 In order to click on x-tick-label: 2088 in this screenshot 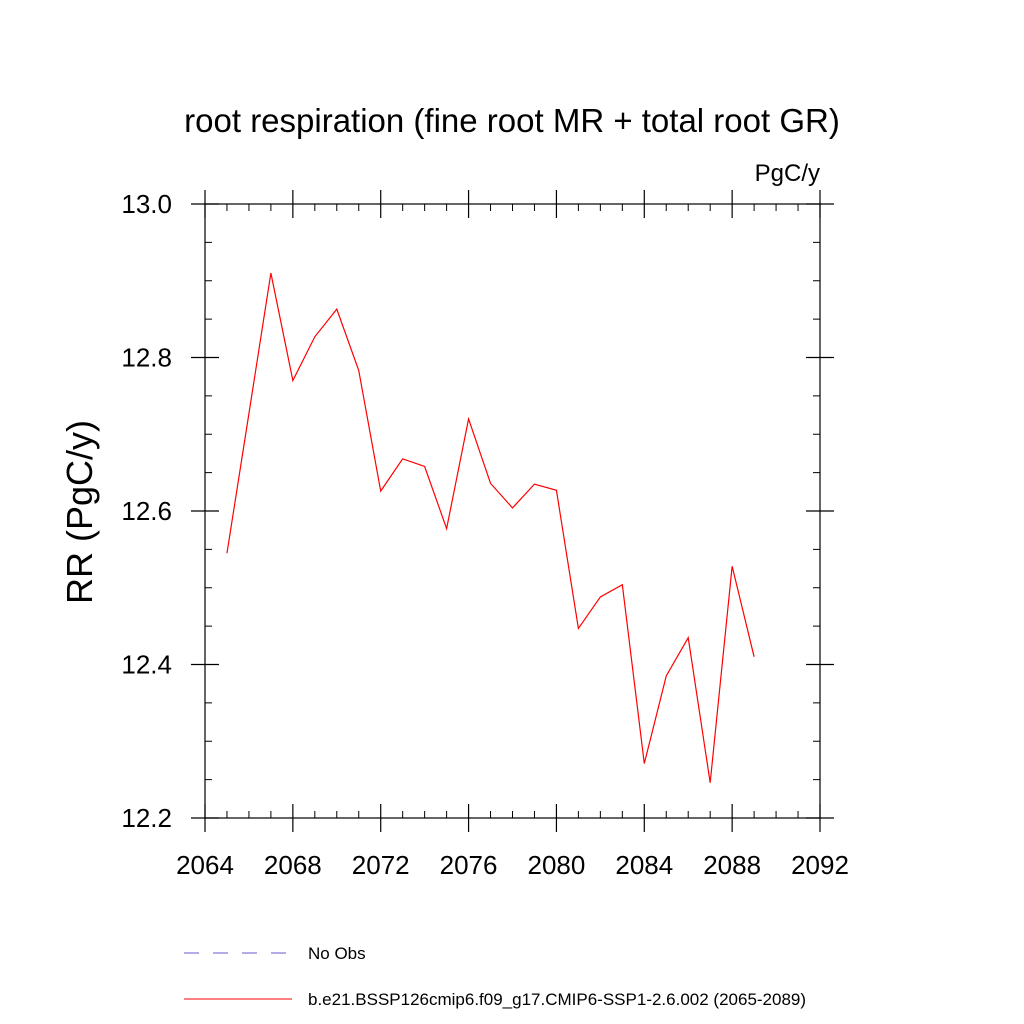, I will do `click(732, 865)`.